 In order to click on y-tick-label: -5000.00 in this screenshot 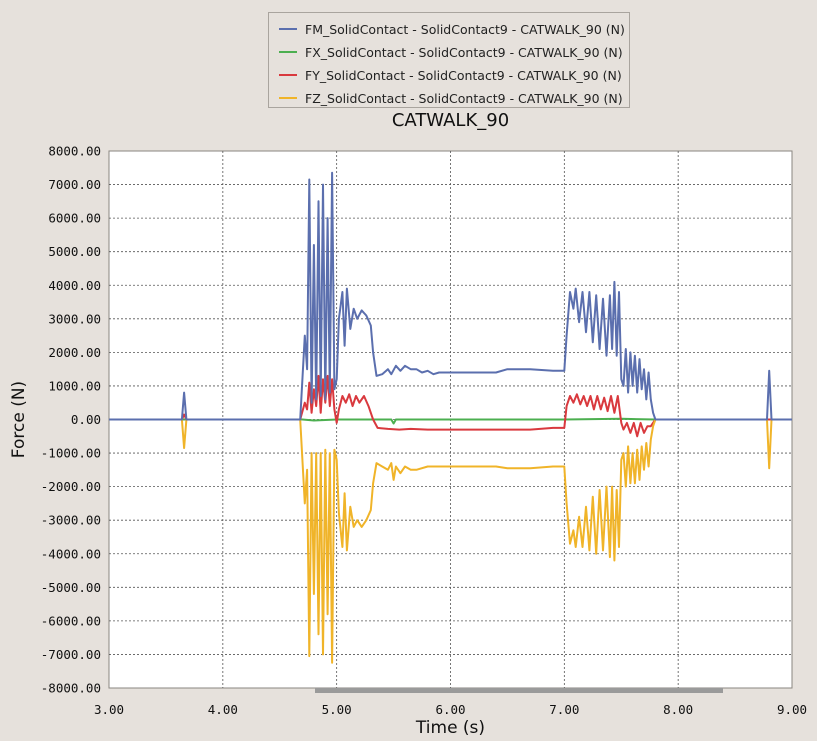, I will do `click(71, 587)`.